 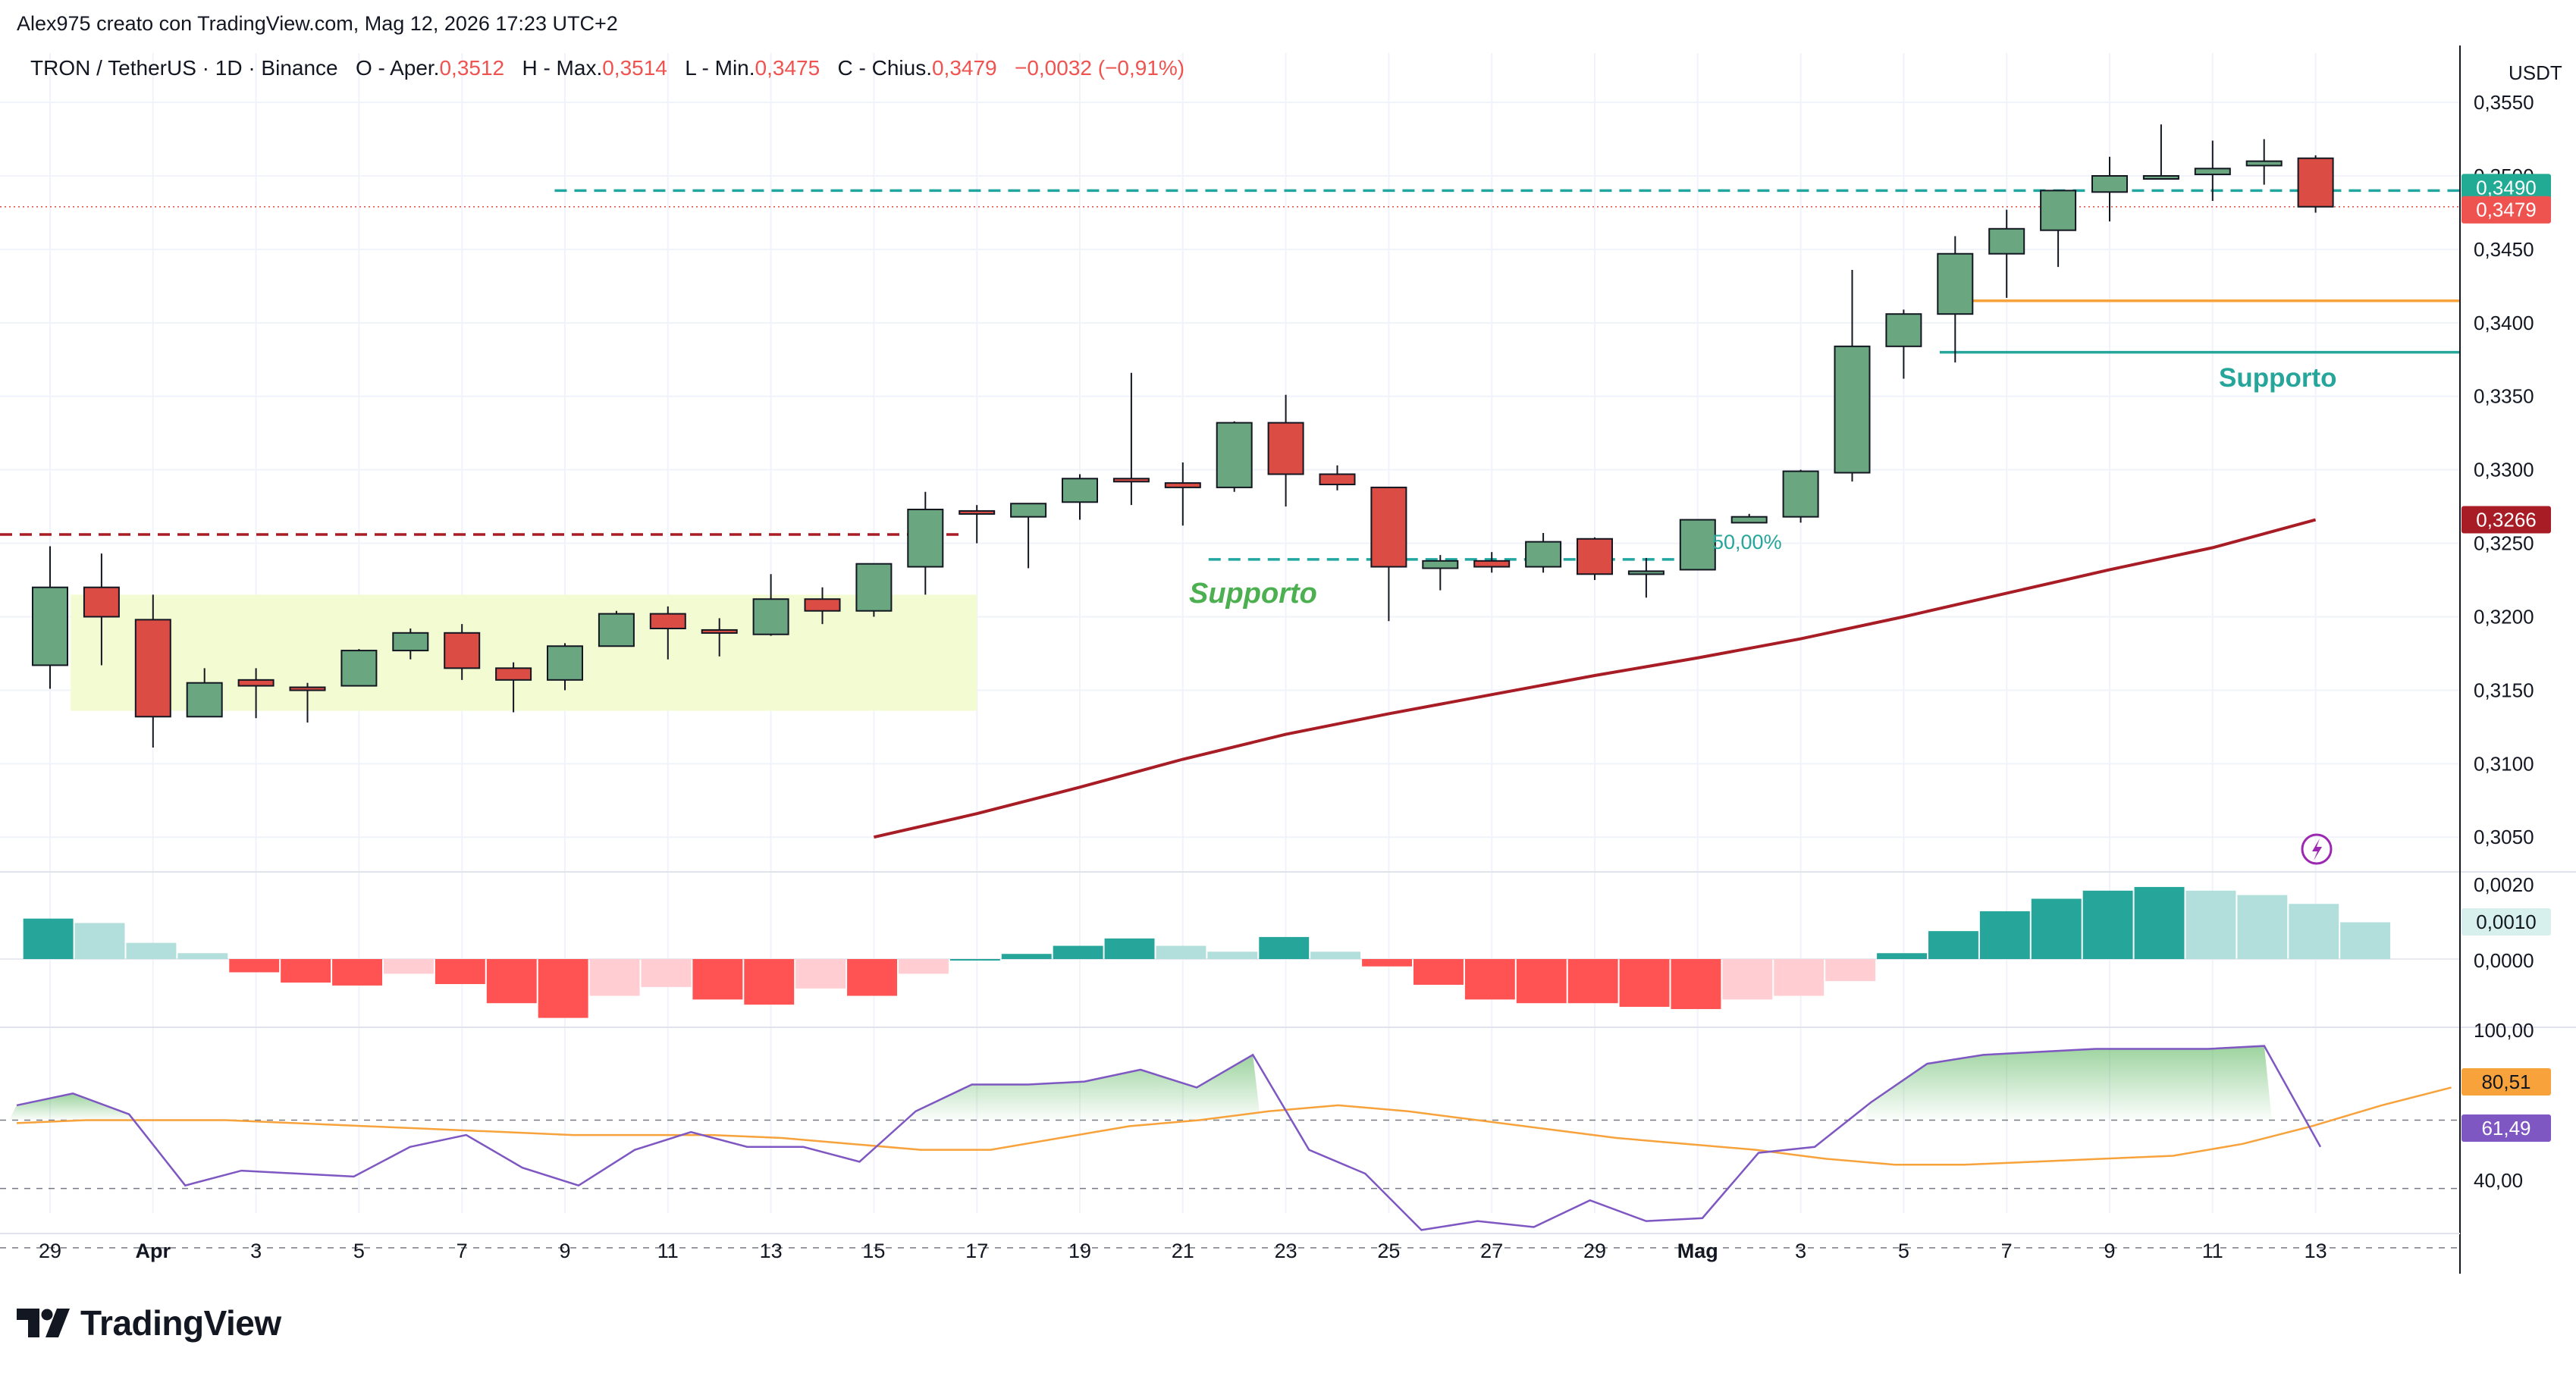 I want to click on rsi-value-tag: 61,49, so click(x=2506, y=1128).